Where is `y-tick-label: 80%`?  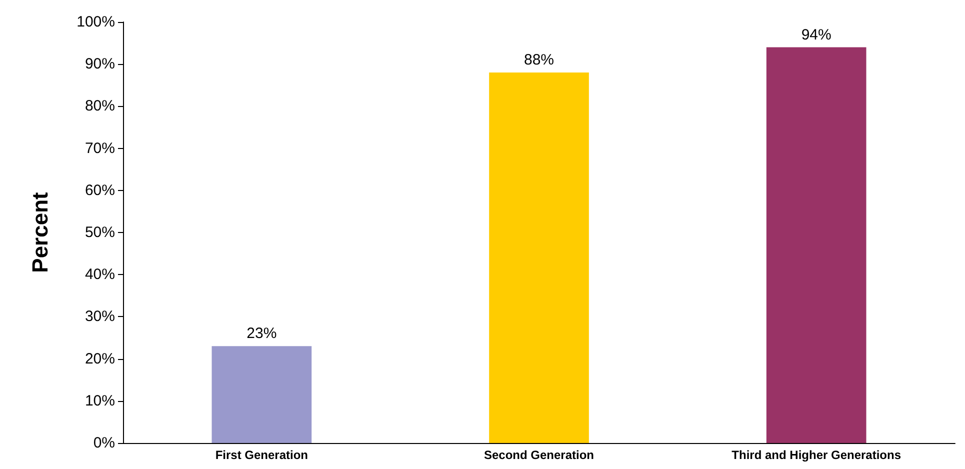 y-tick-label: 80% is located at coordinates (99, 106).